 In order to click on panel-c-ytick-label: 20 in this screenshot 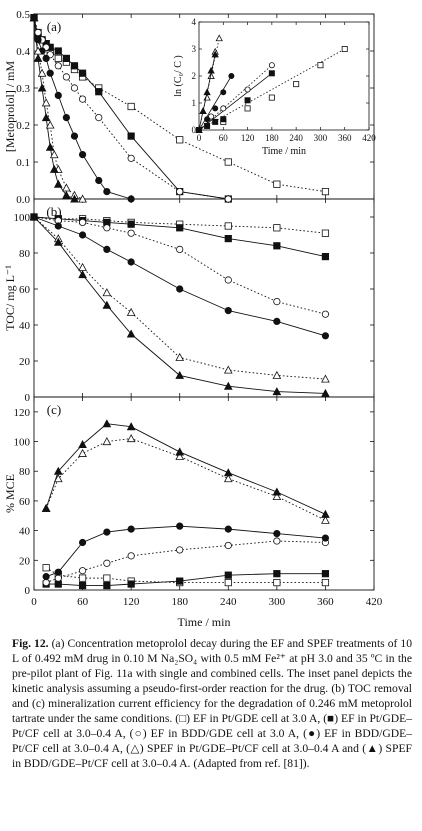, I will do `click(25, 561)`.